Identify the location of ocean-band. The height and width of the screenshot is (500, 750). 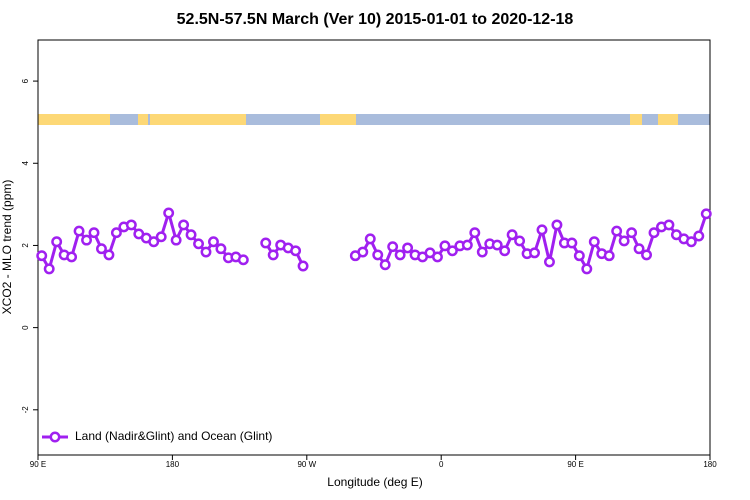
(374, 119).